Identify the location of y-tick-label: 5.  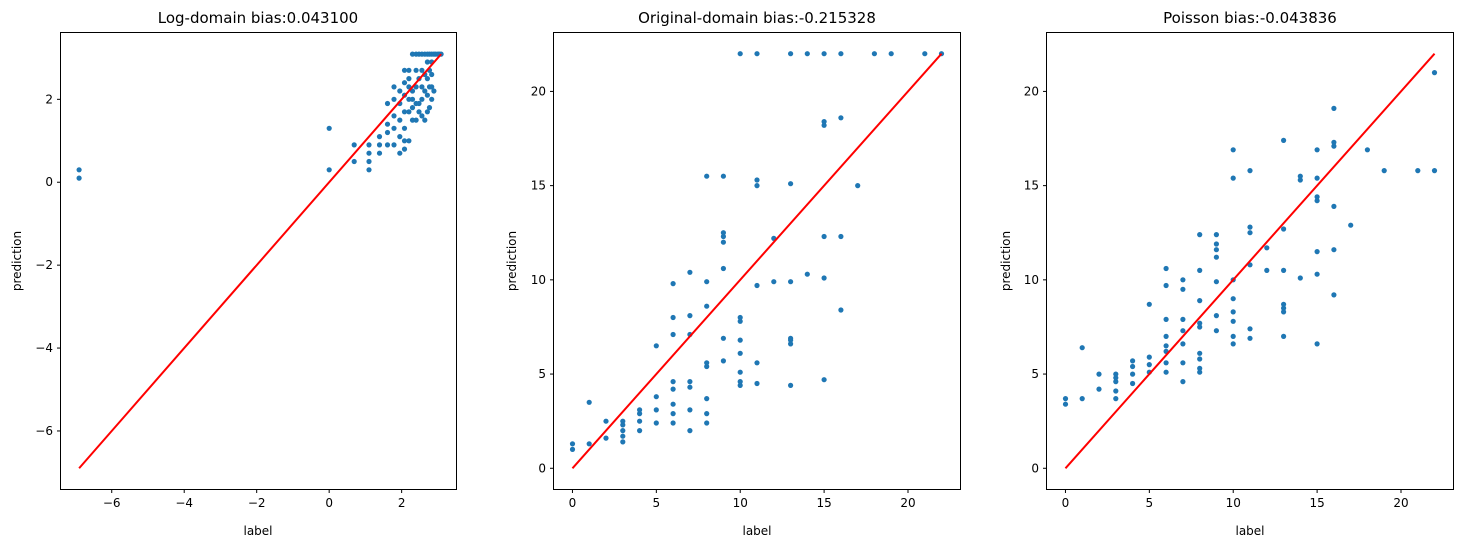
(542, 374).